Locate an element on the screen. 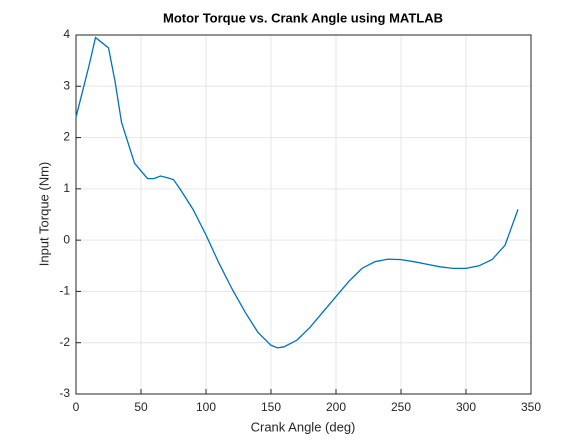  y-tick-label: -3 is located at coordinates (64, 393).